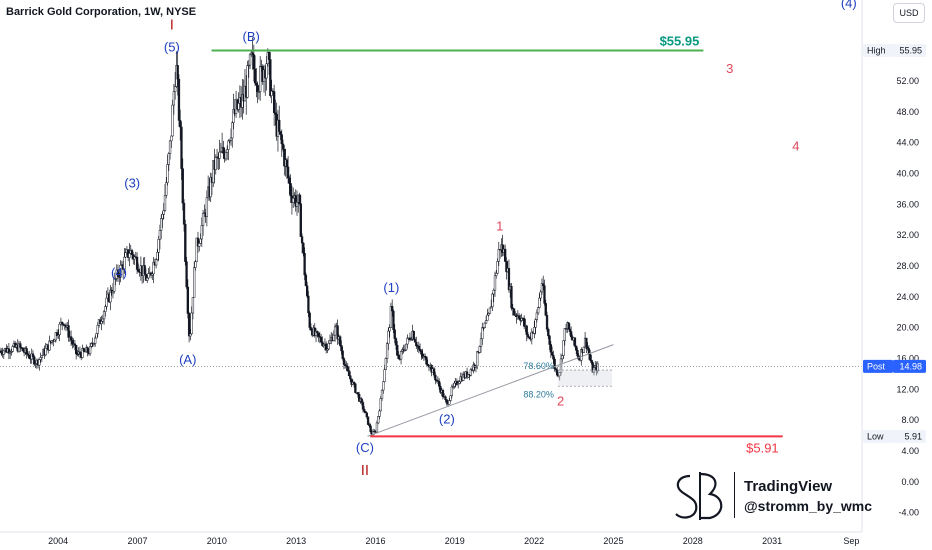 The width and height of the screenshot is (932, 550). I want to click on chart-title: Barrick Gold Corporation, 1W, NYSE, so click(101, 12).